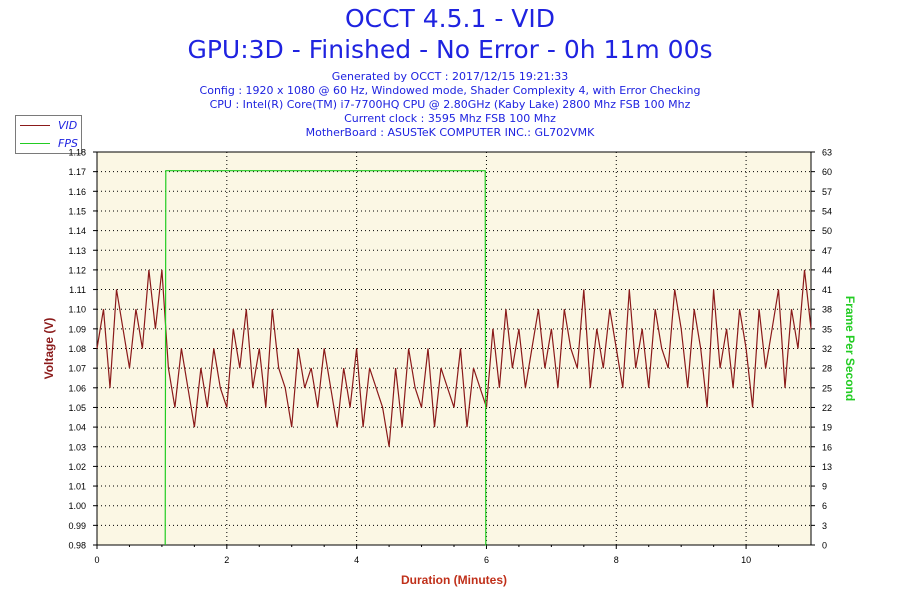 Image resolution: width=900 pixels, height=600 pixels. What do you see at coordinates (450, 18) in the screenshot?
I see `chart-title: OCCT 4.5.1 - VID` at bounding box center [450, 18].